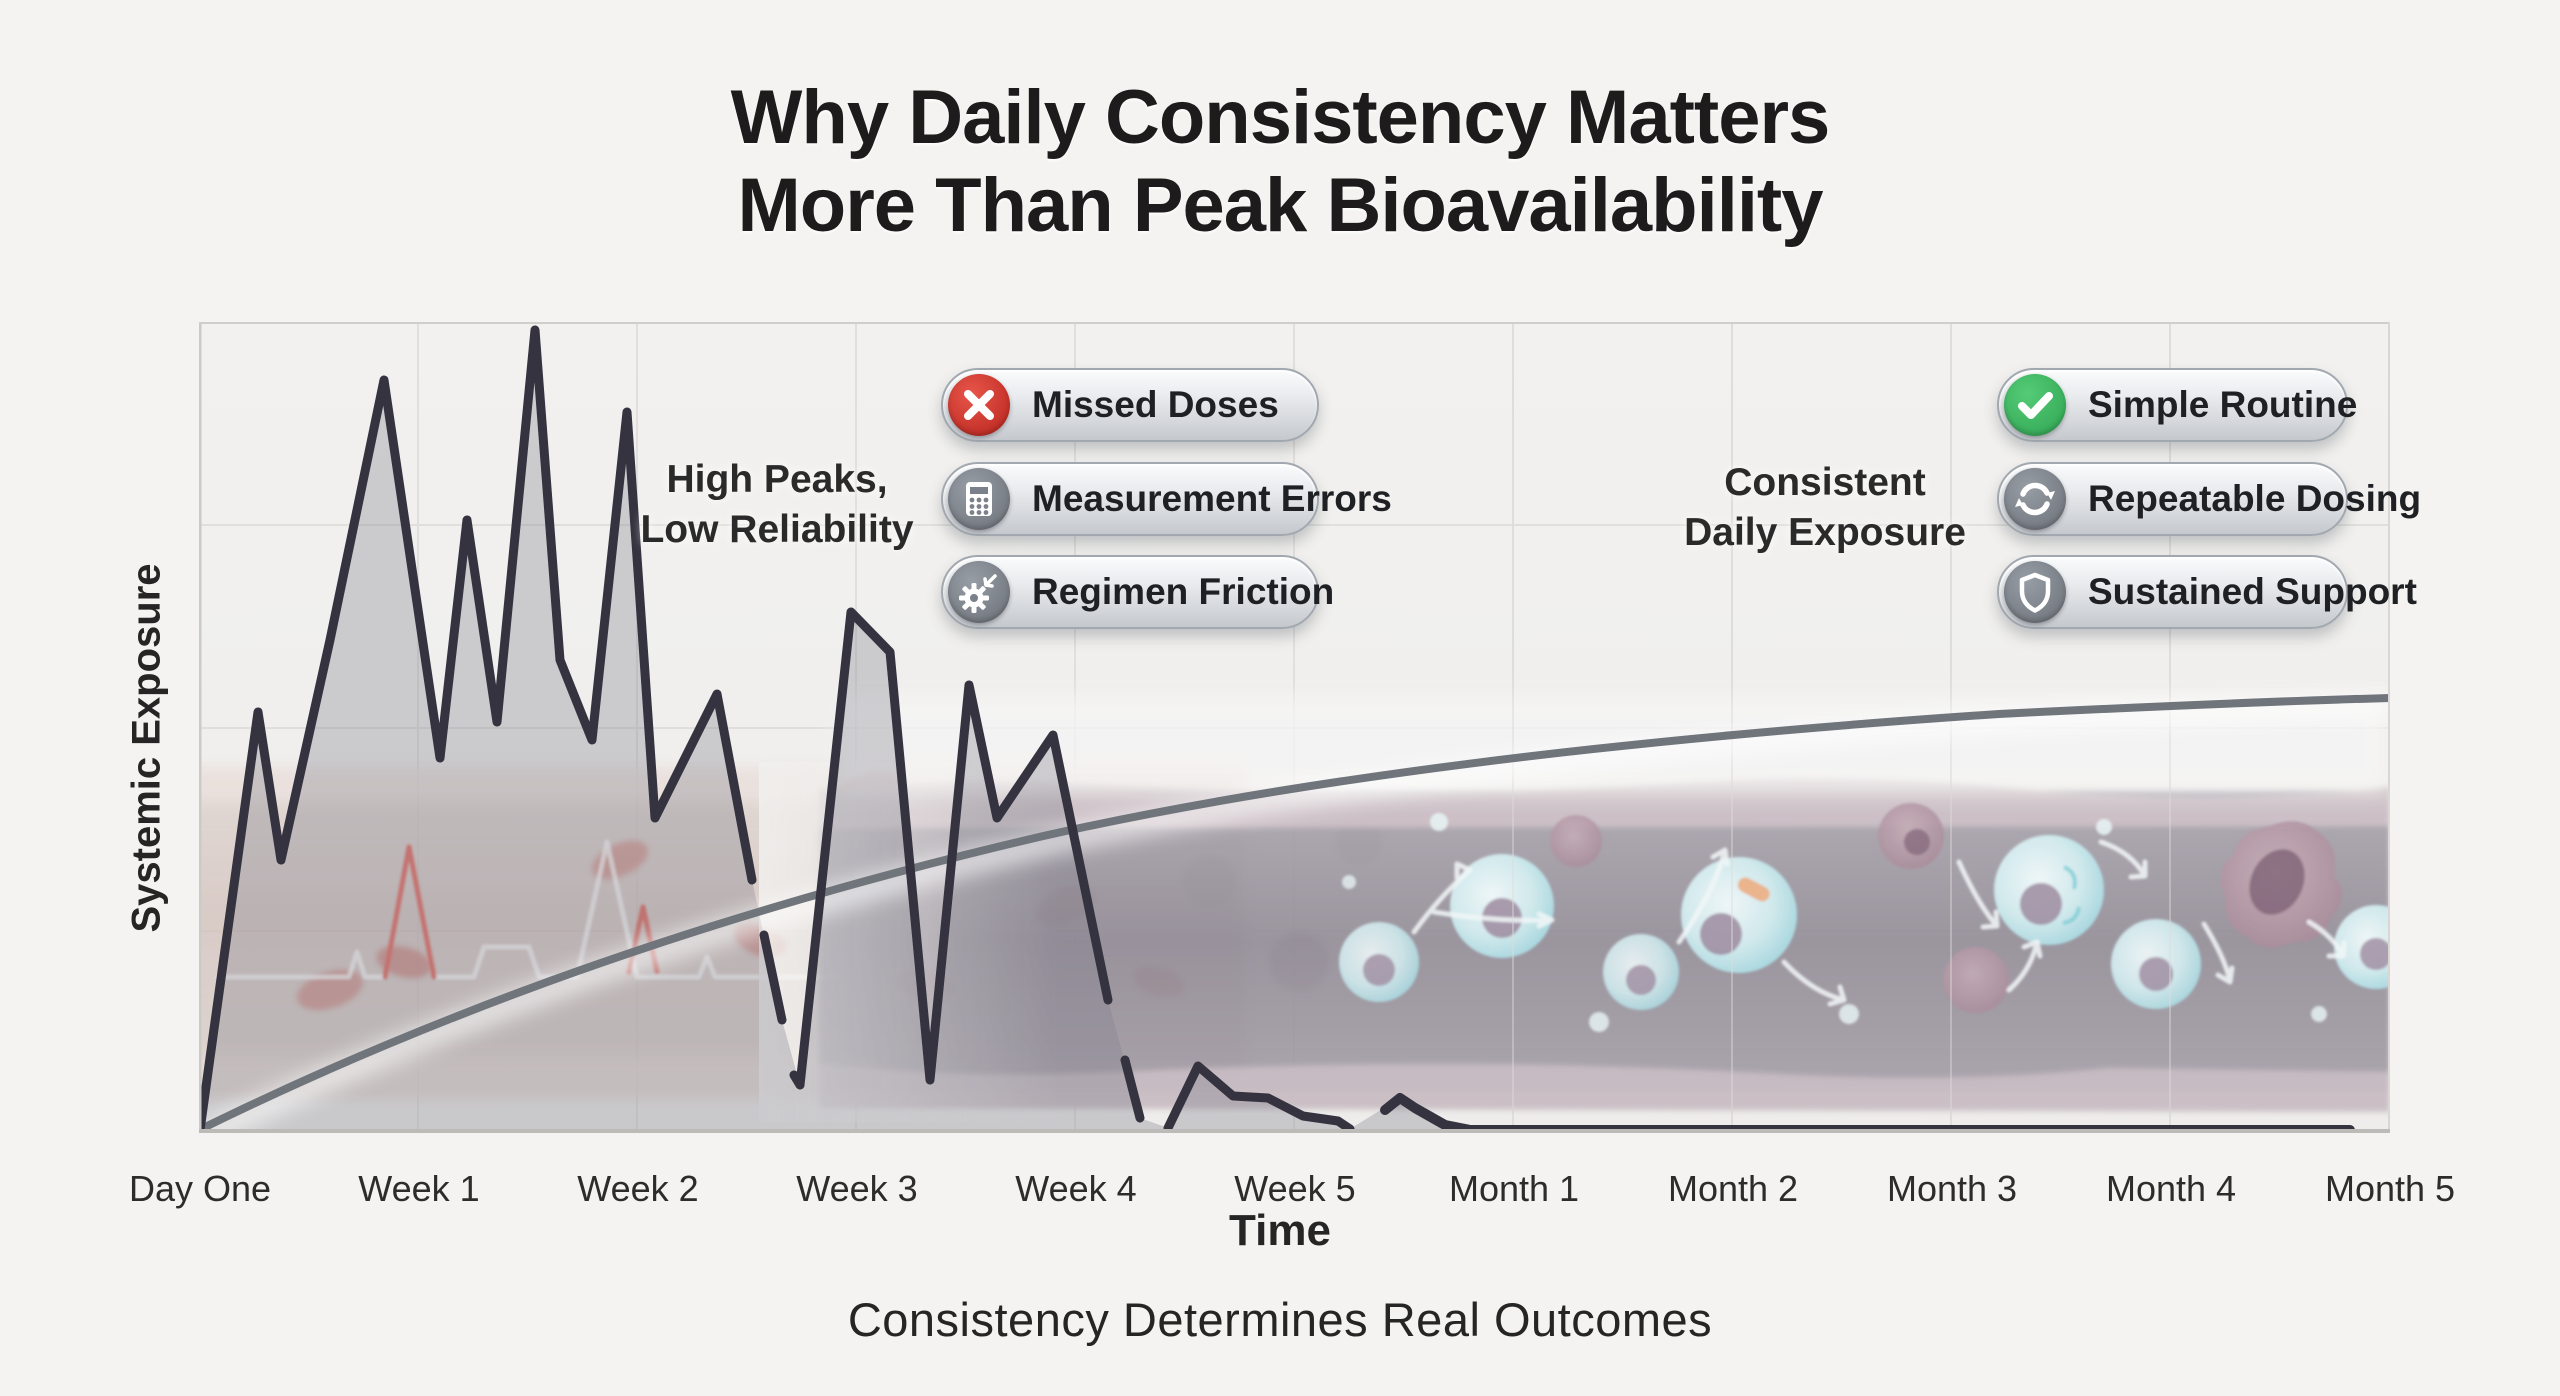  What do you see at coordinates (1825, 483) in the screenshot?
I see `annotation-consistent-line1: Consistent` at bounding box center [1825, 483].